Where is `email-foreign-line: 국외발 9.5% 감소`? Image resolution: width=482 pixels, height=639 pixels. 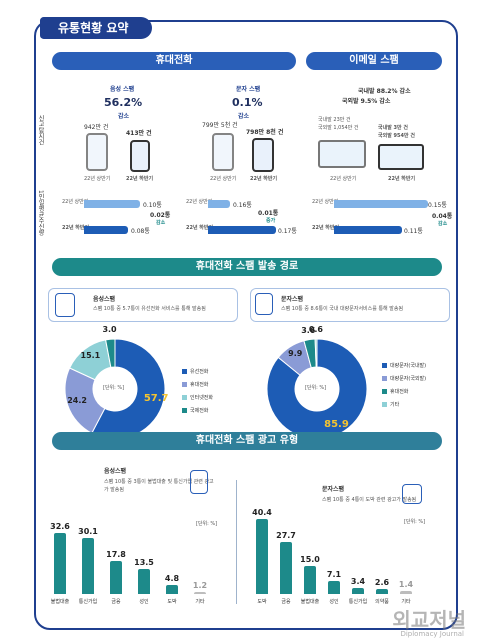 email-foreign-line: 국외발 9.5% 감소 is located at coordinates (366, 101).